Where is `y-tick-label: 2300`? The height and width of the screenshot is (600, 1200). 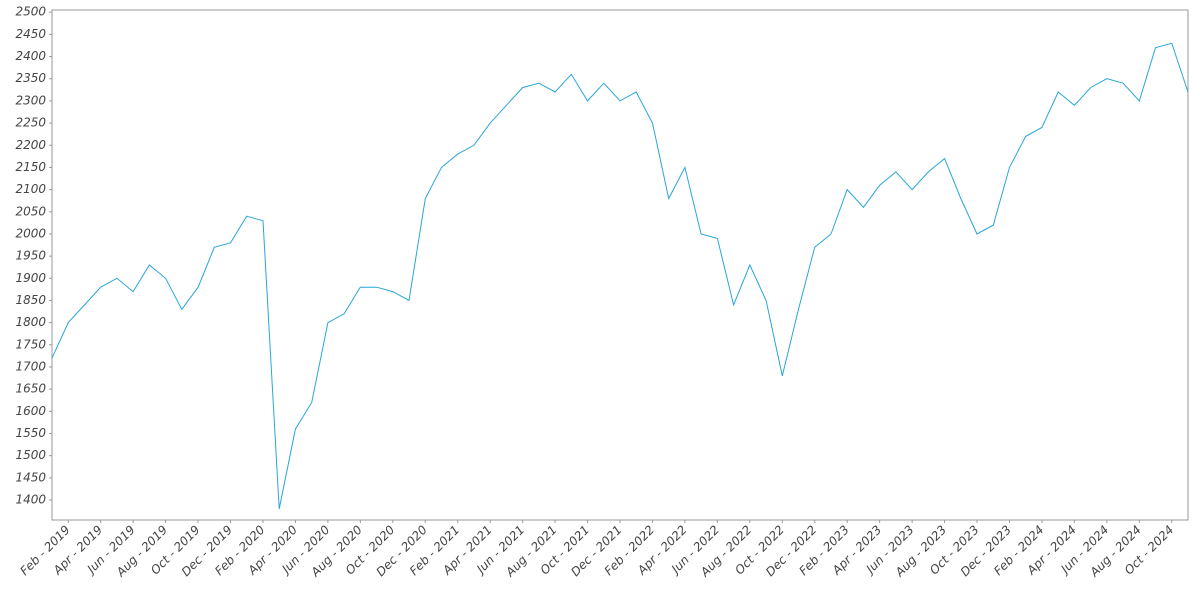
y-tick-label: 2300 is located at coordinates (30, 100).